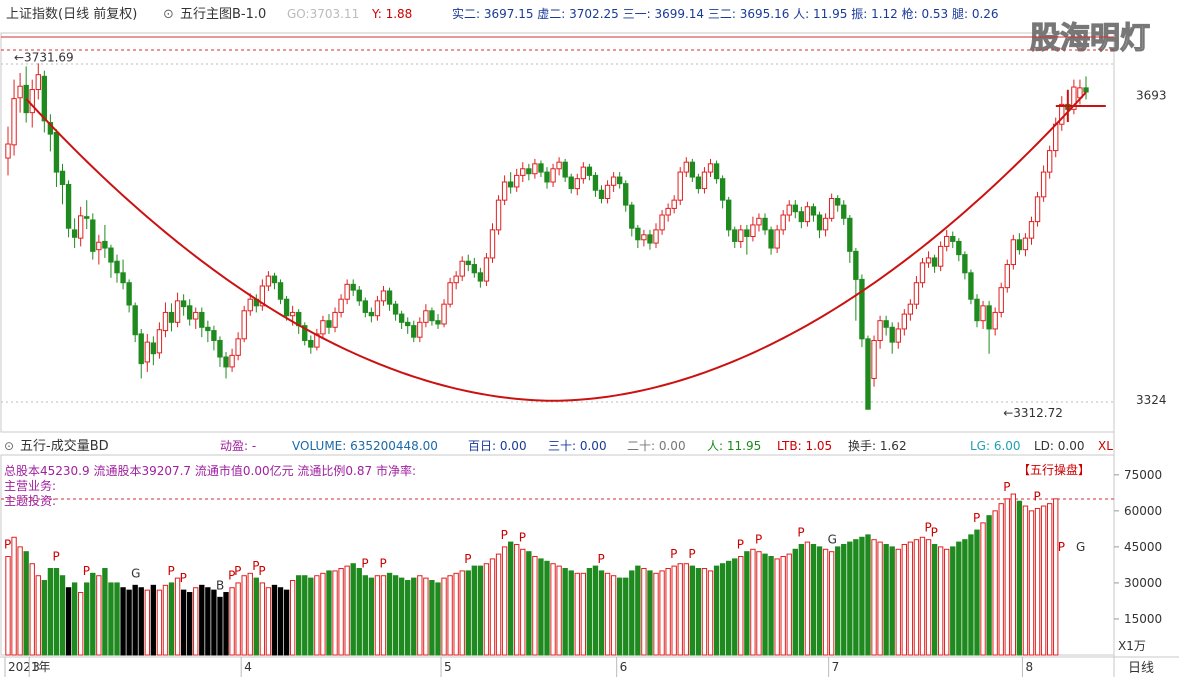  What do you see at coordinates (223, 14) in the screenshot?
I see `indicator-name: 五行主图B-1.0` at bounding box center [223, 14].